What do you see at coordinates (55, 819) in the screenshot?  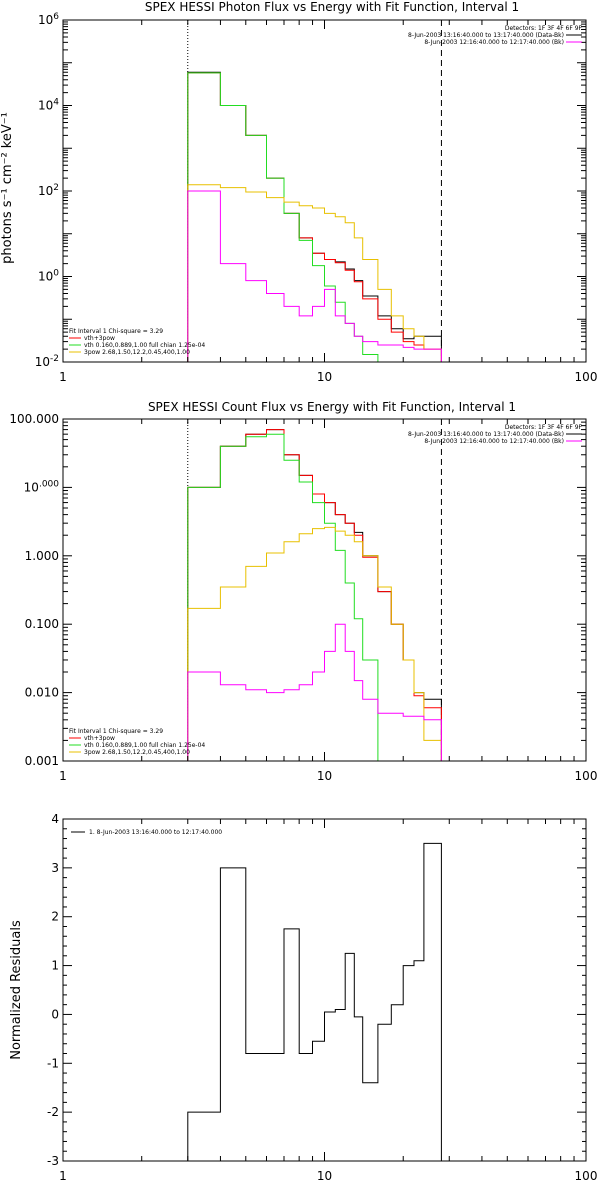 I see `y-tick-label: 4` at bounding box center [55, 819].